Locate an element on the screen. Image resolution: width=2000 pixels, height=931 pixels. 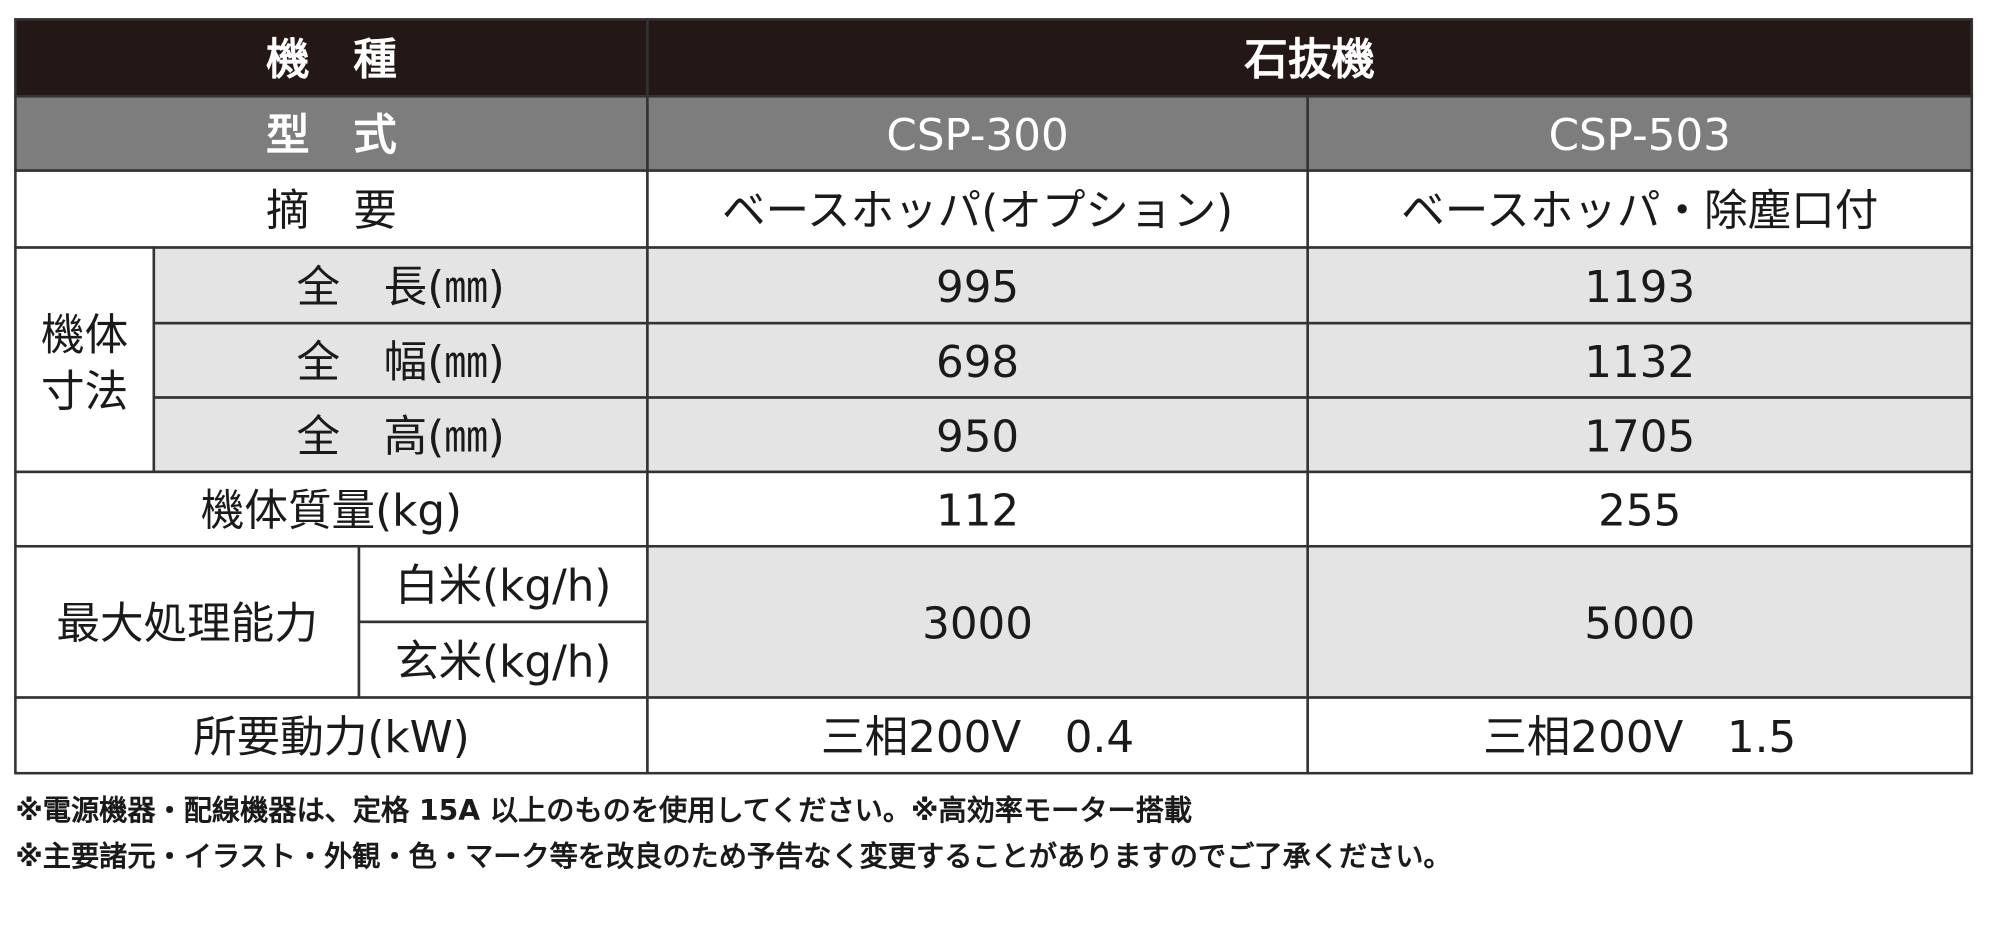
row-value: 三相200V 1.5 is located at coordinates (1639, 738).